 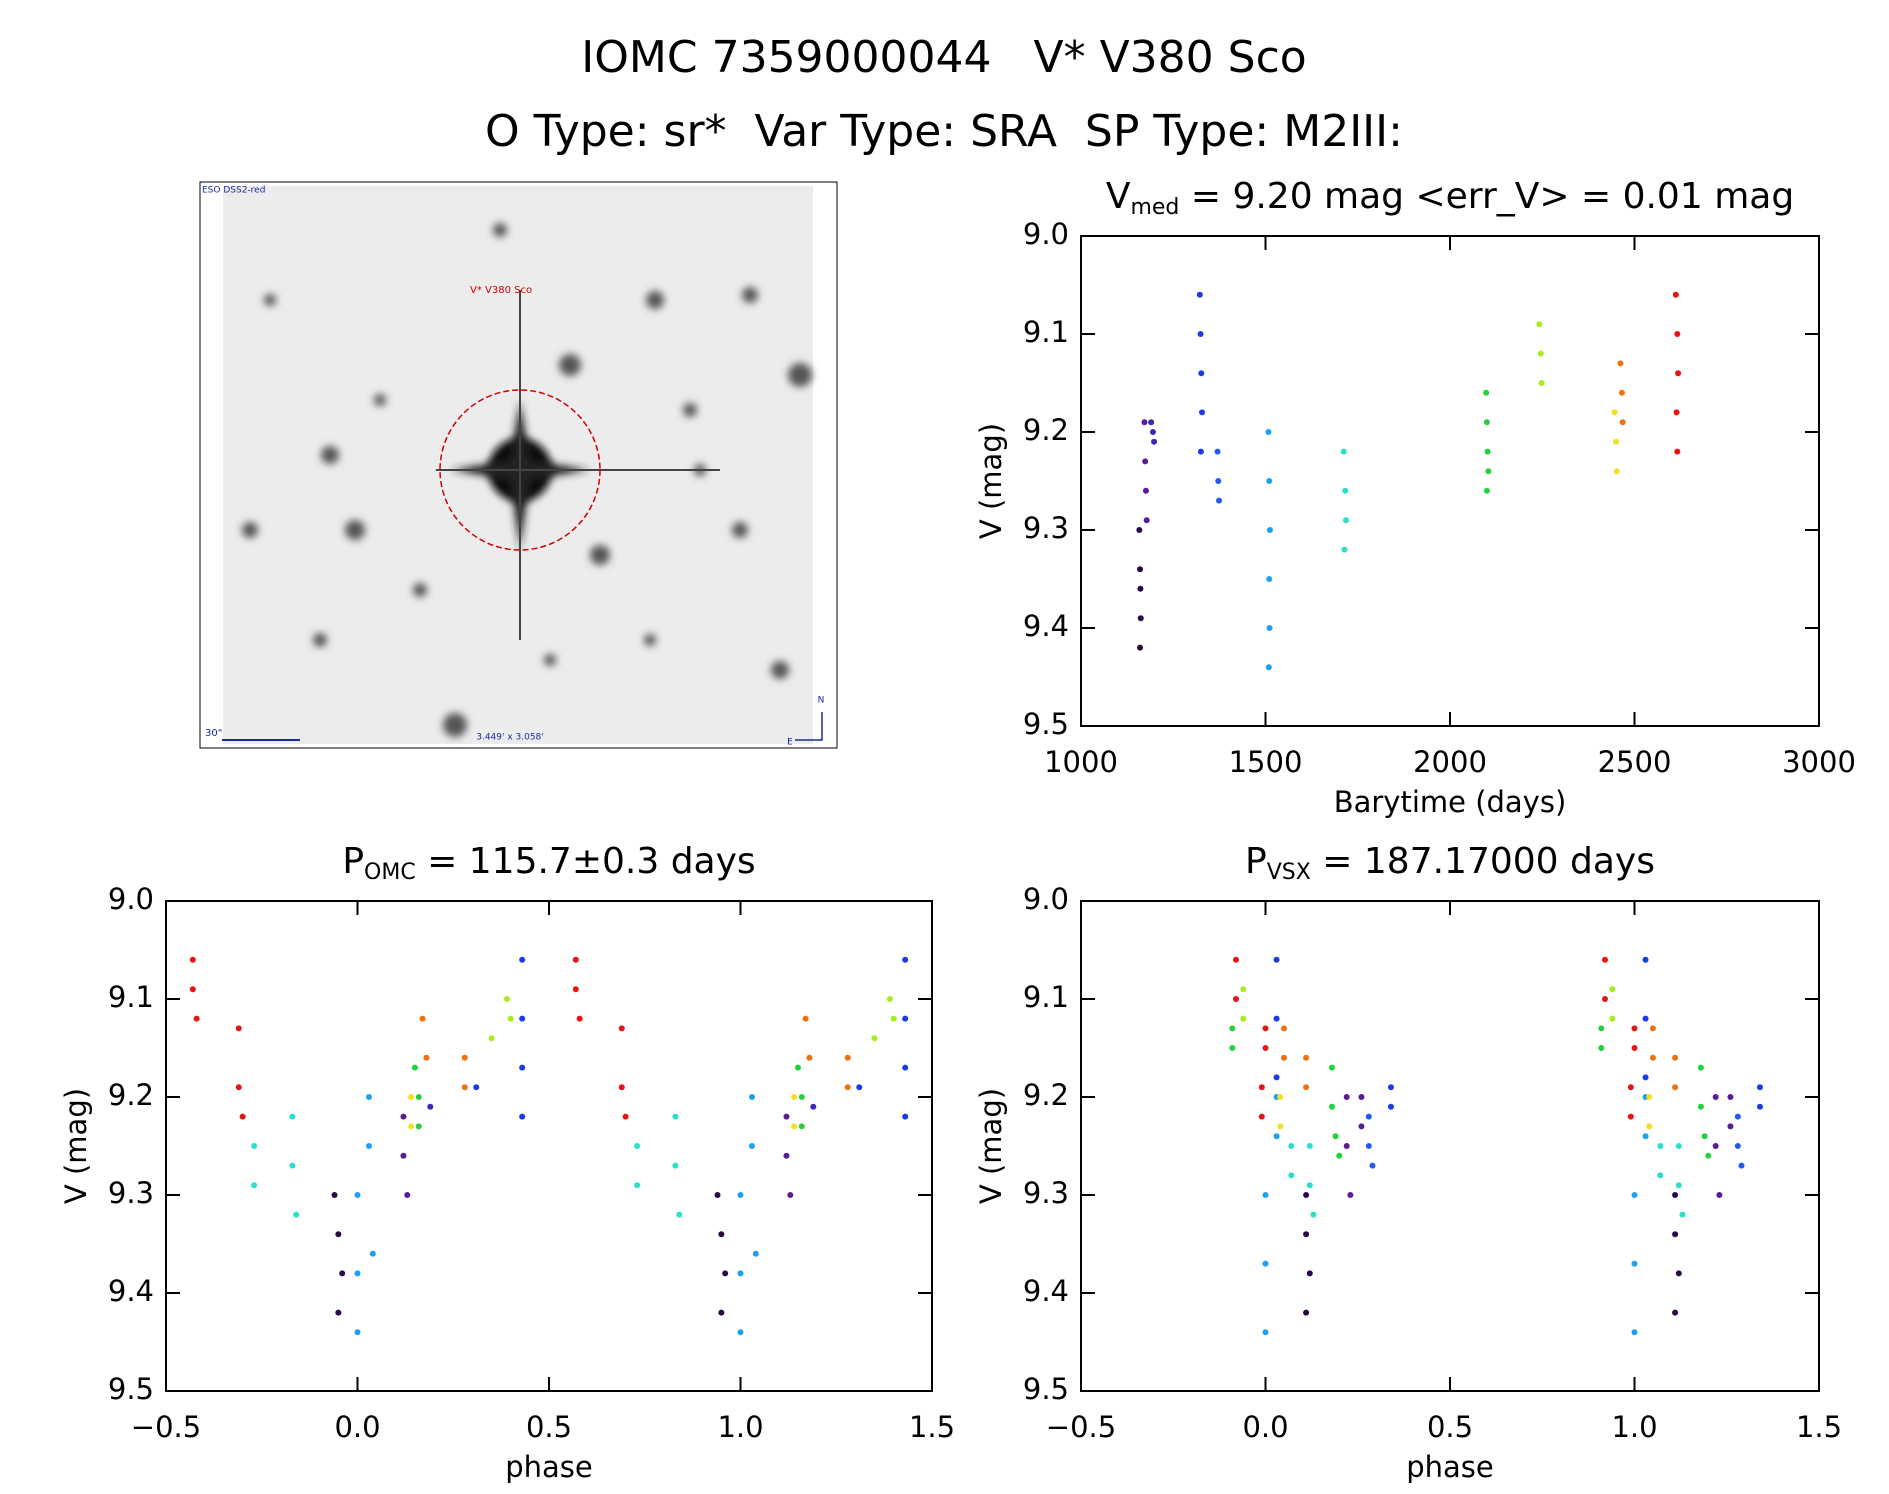 What do you see at coordinates (1450, 863) in the screenshot?
I see `chart-title: PVSX = 187.17000 days` at bounding box center [1450, 863].